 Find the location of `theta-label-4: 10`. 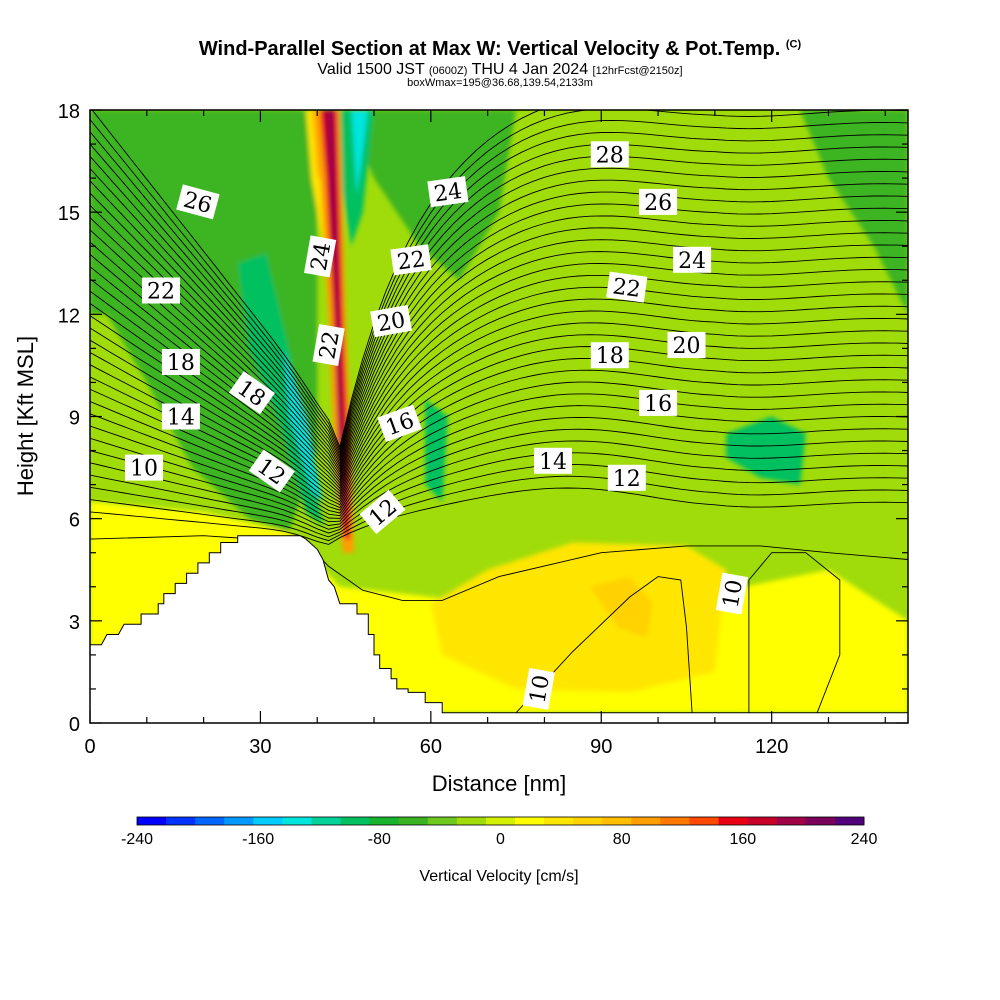

theta-label-4: 10 is located at coordinates (144, 468).